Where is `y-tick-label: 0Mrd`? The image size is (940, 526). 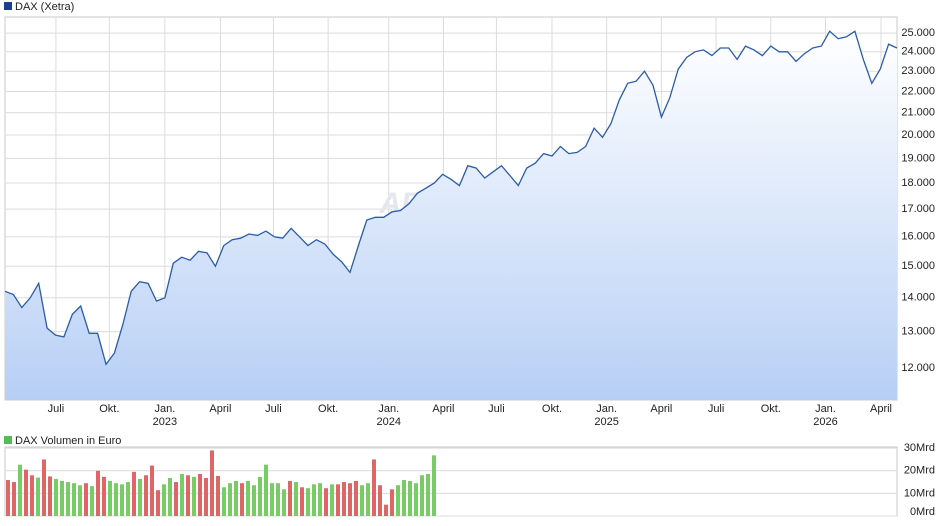
y-tick-label: 0Mrd is located at coordinates (922, 512).